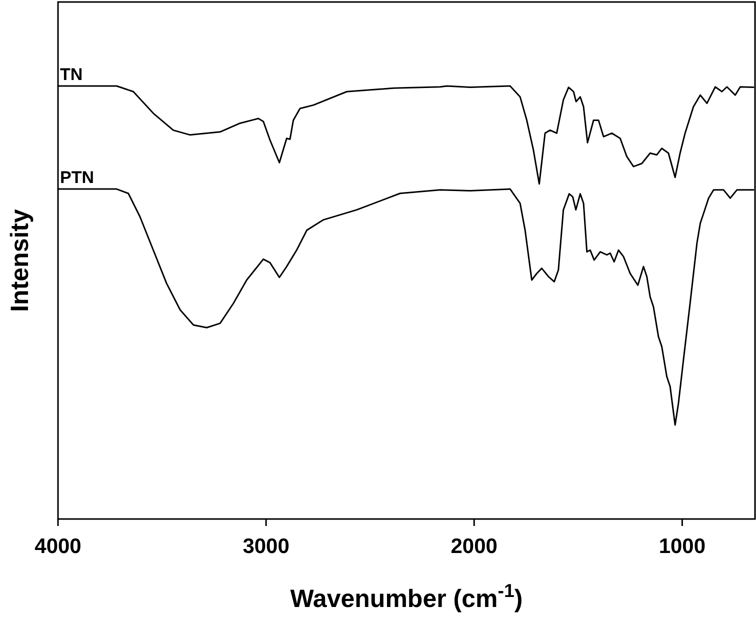  I want to click on x-tick-label: 1000, so click(682, 546).